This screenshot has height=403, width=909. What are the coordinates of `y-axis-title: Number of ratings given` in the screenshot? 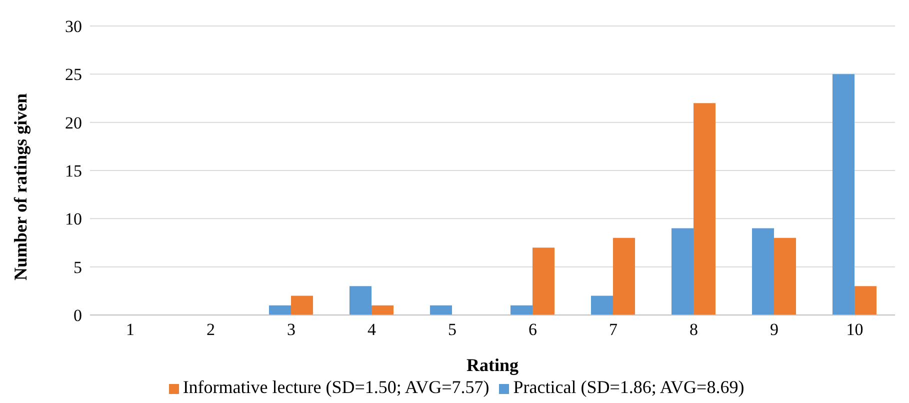 It's located at (20, 186).